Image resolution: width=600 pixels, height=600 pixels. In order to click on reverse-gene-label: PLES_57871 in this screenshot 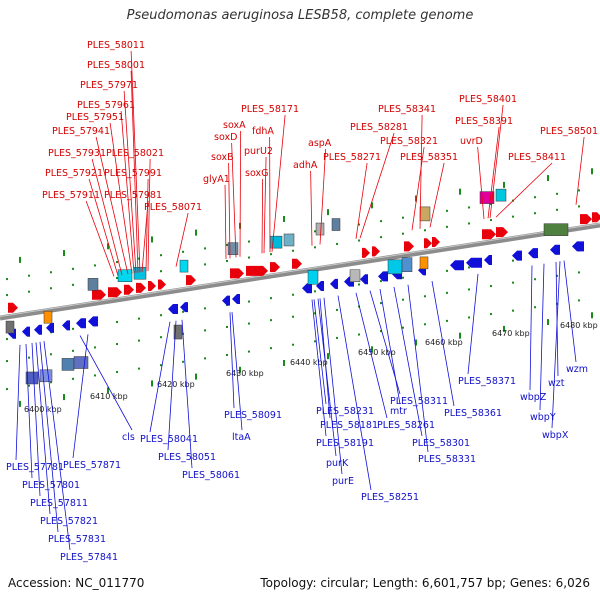, I will do `click(92, 465)`.